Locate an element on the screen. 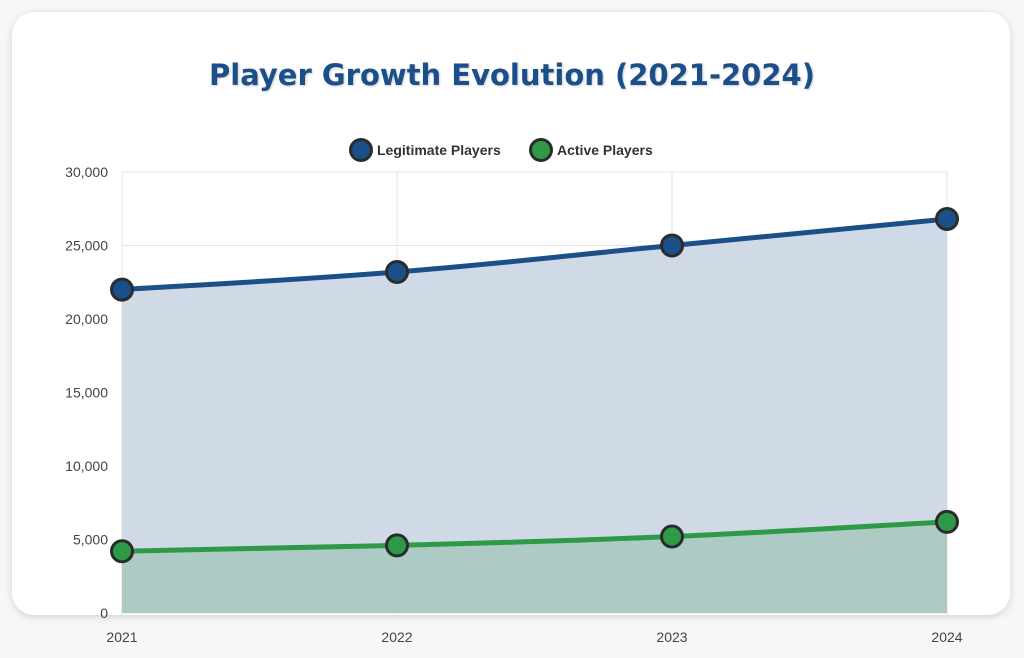  x-tick-label: 2024 is located at coordinates (946, 637).